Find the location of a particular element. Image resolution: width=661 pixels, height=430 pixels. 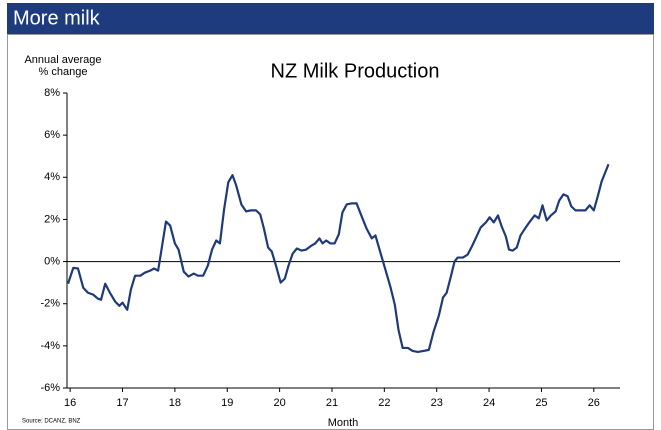

x-tick-label: 21 is located at coordinates (332, 403).